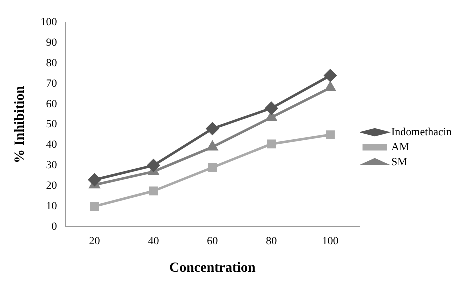 This screenshot has height=289, width=474. Describe the element at coordinates (52, 166) in the screenshot. I see `y-tick-label: 30` at that location.